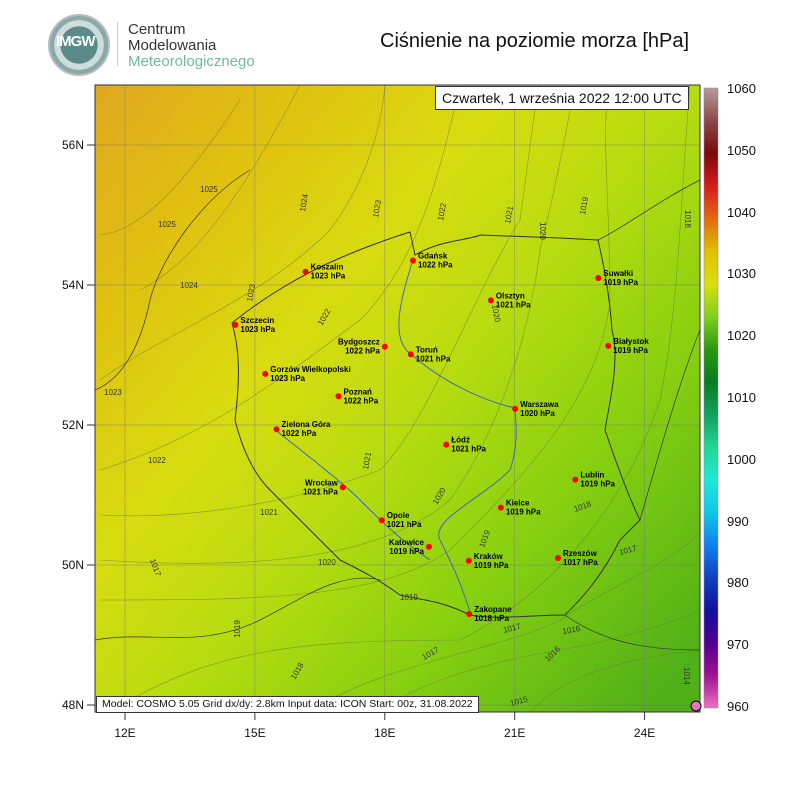 This screenshot has height=800, width=800. Describe the element at coordinates (535, 41) in the screenshot. I see `page-title: Ciśnienie na poziomie morza [hPa]` at that location.